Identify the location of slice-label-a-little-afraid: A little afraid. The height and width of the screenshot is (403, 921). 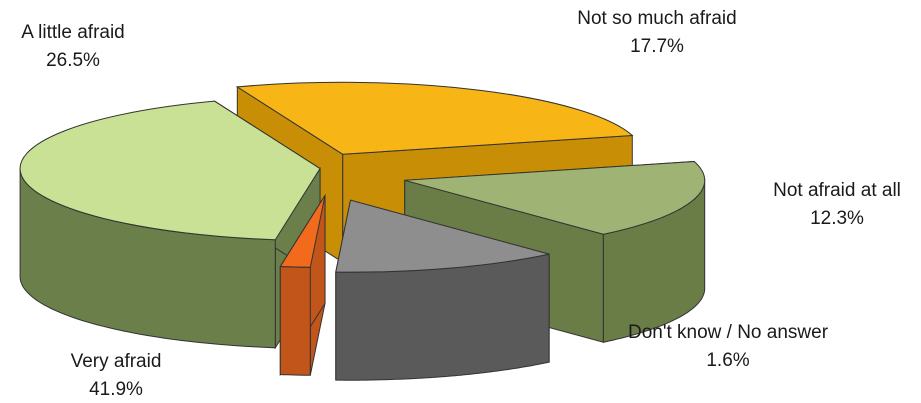
(73, 32).